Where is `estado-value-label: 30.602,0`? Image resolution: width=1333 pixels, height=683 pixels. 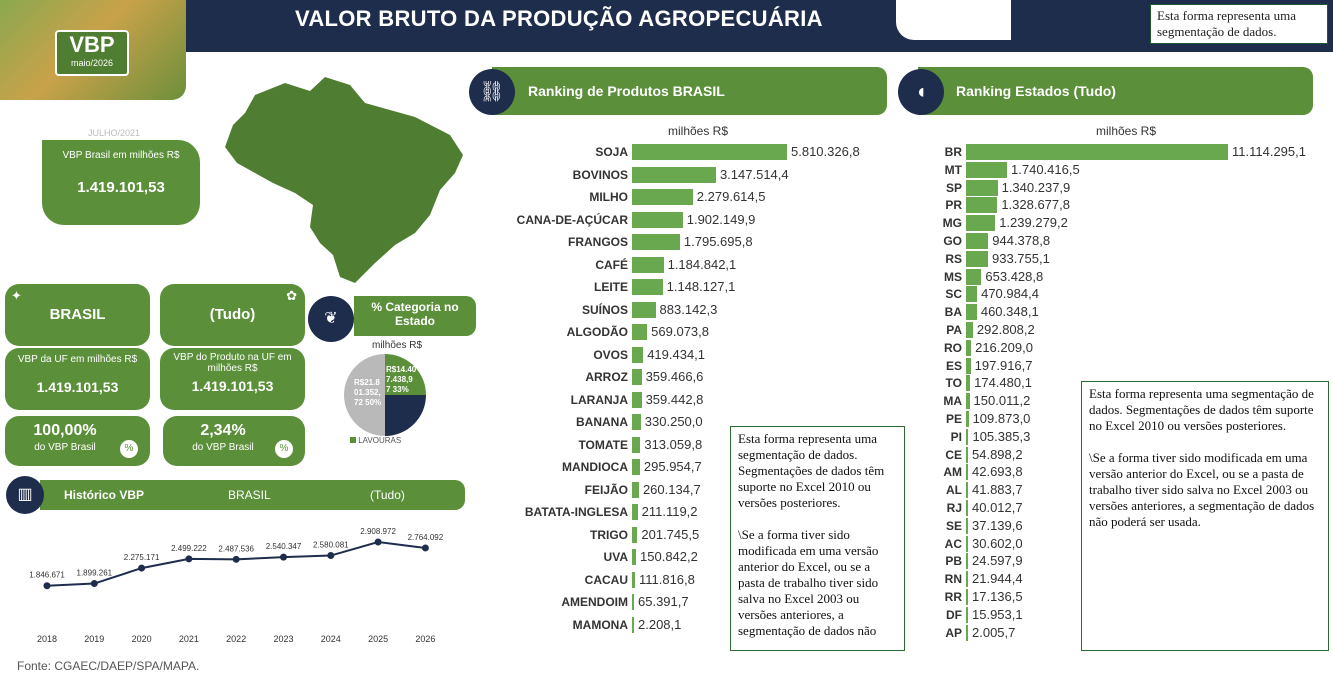
estado-value-label: 30.602,0 is located at coordinates (997, 543).